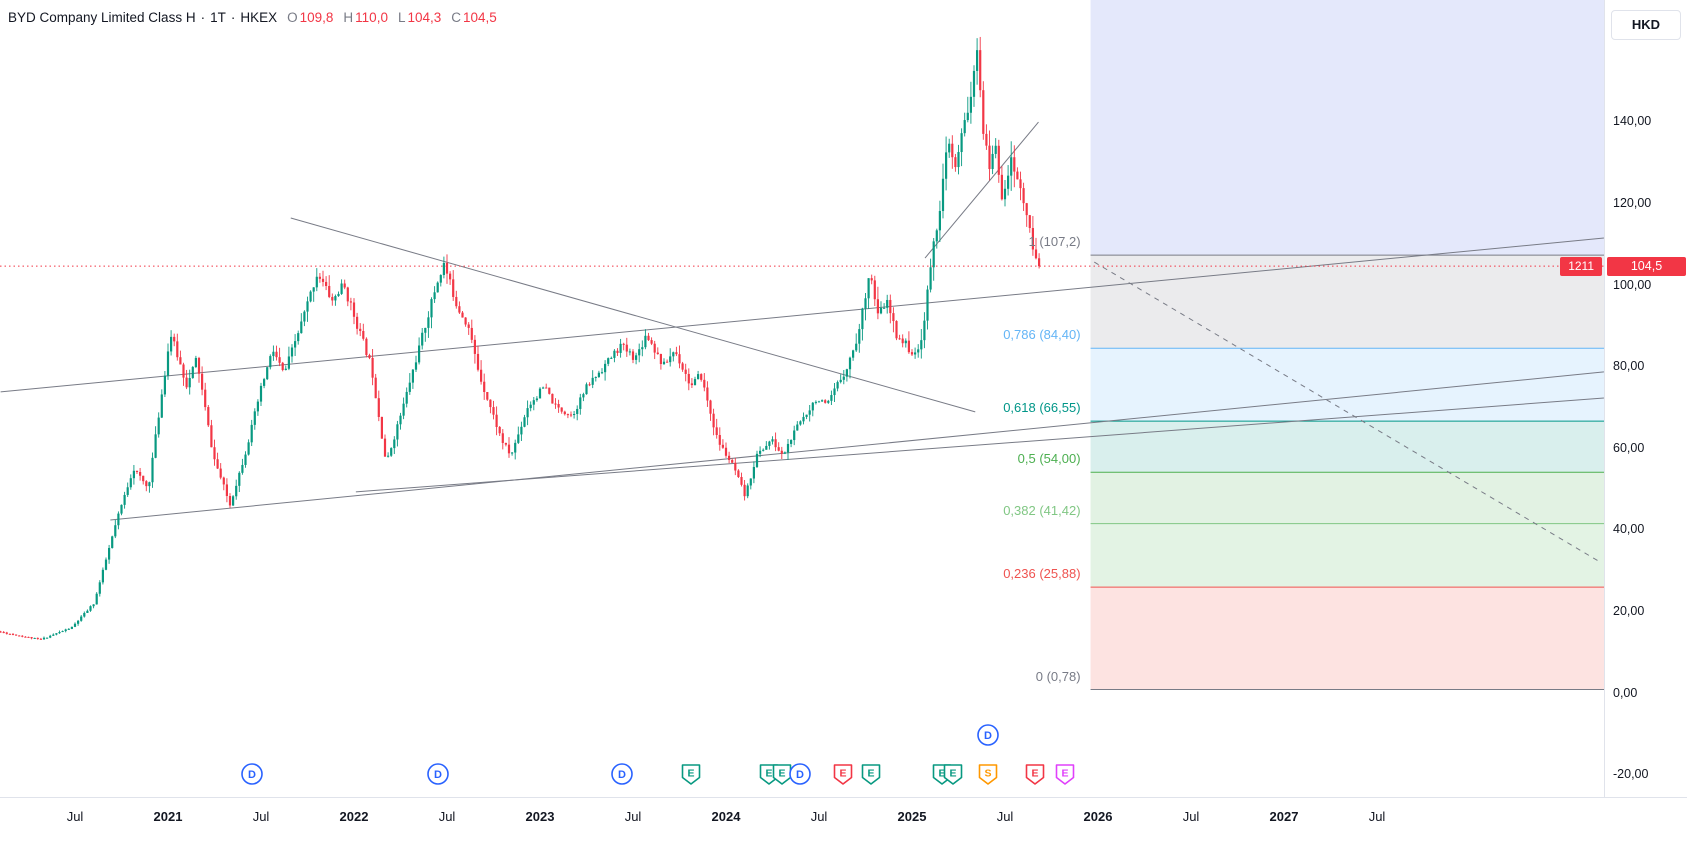 The image size is (1687, 844). I want to click on time-axis-label: 2023, so click(540, 816).